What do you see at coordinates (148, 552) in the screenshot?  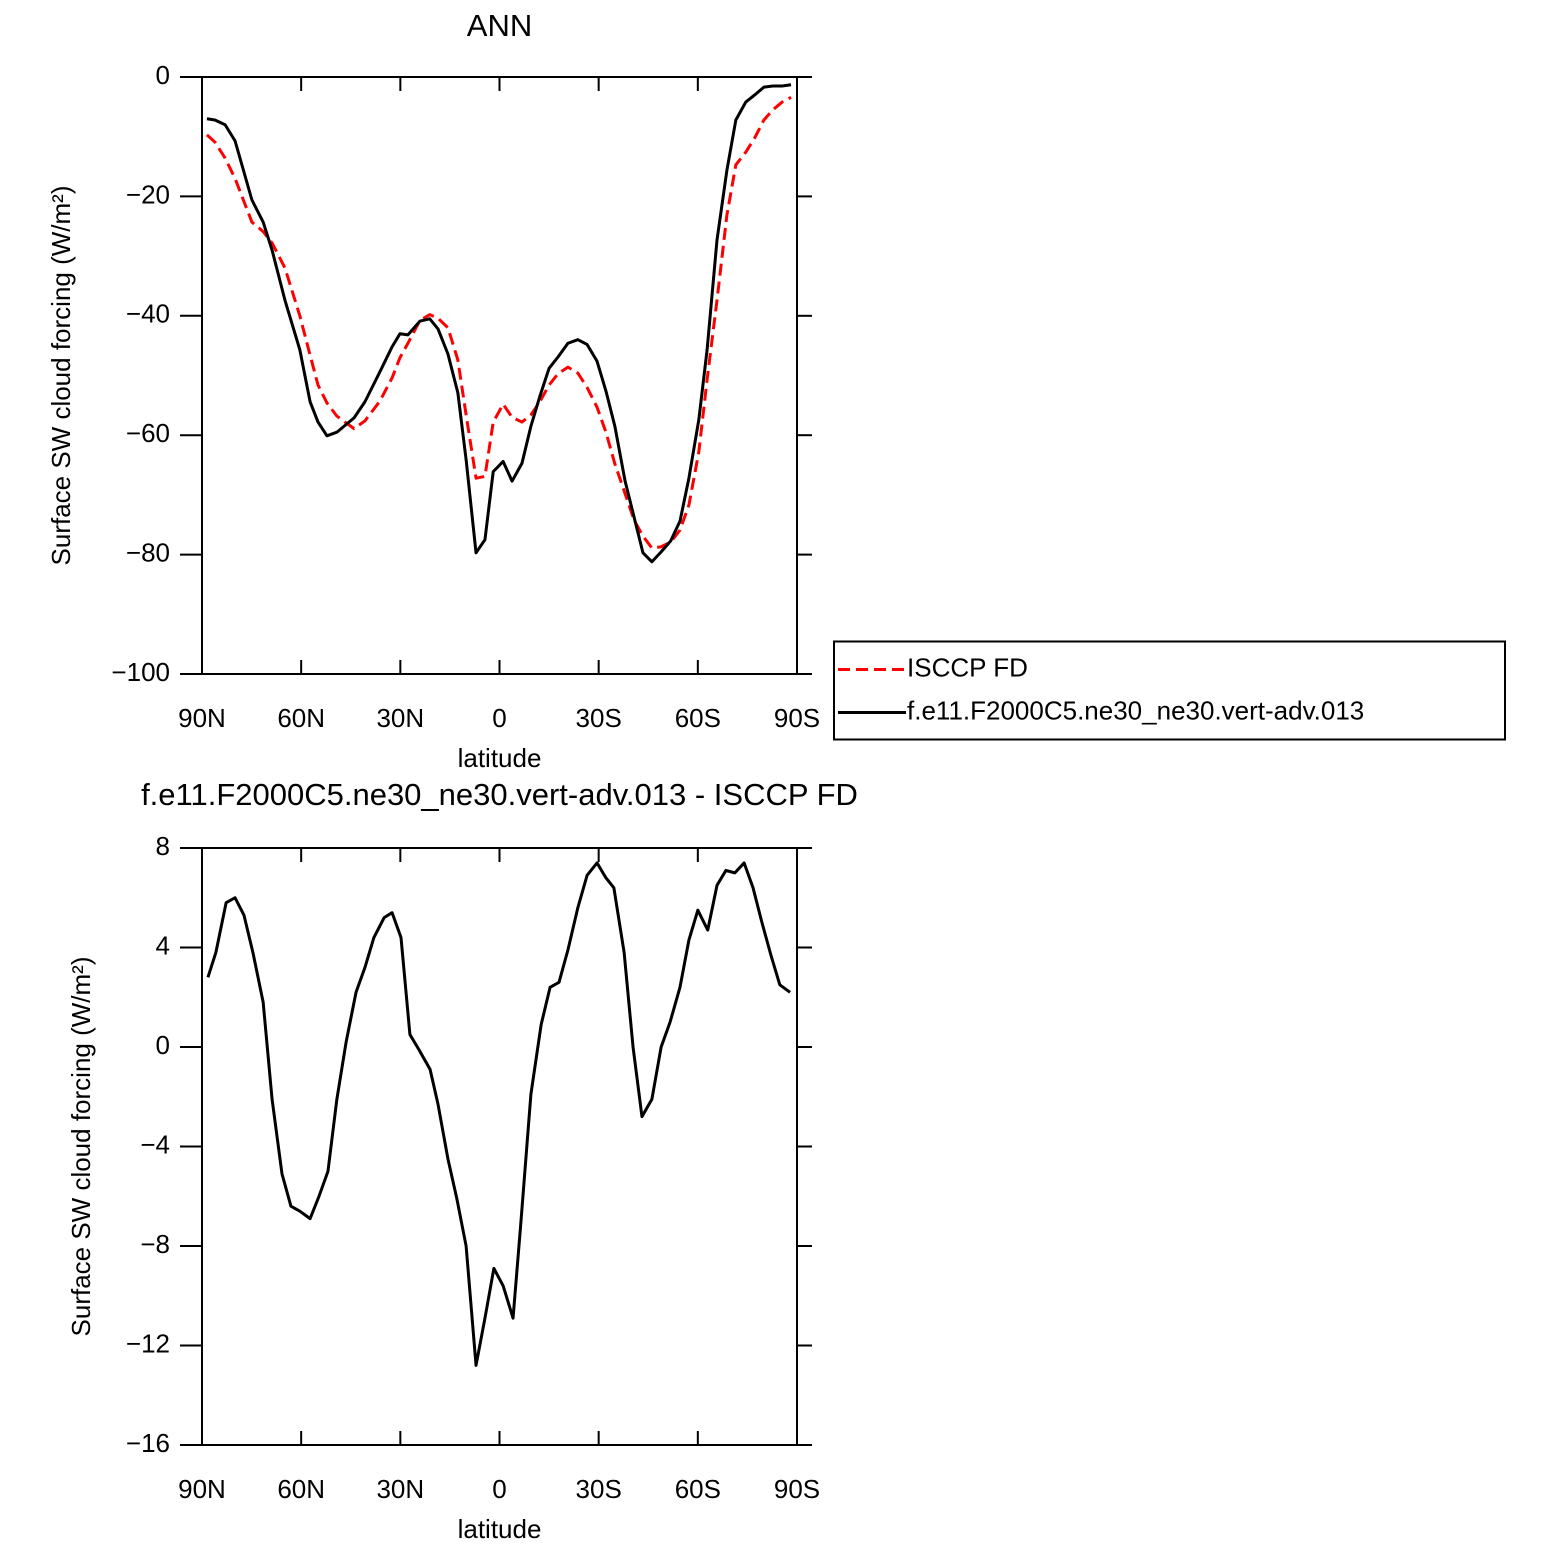 I see `y-tick-label: −80` at bounding box center [148, 552].